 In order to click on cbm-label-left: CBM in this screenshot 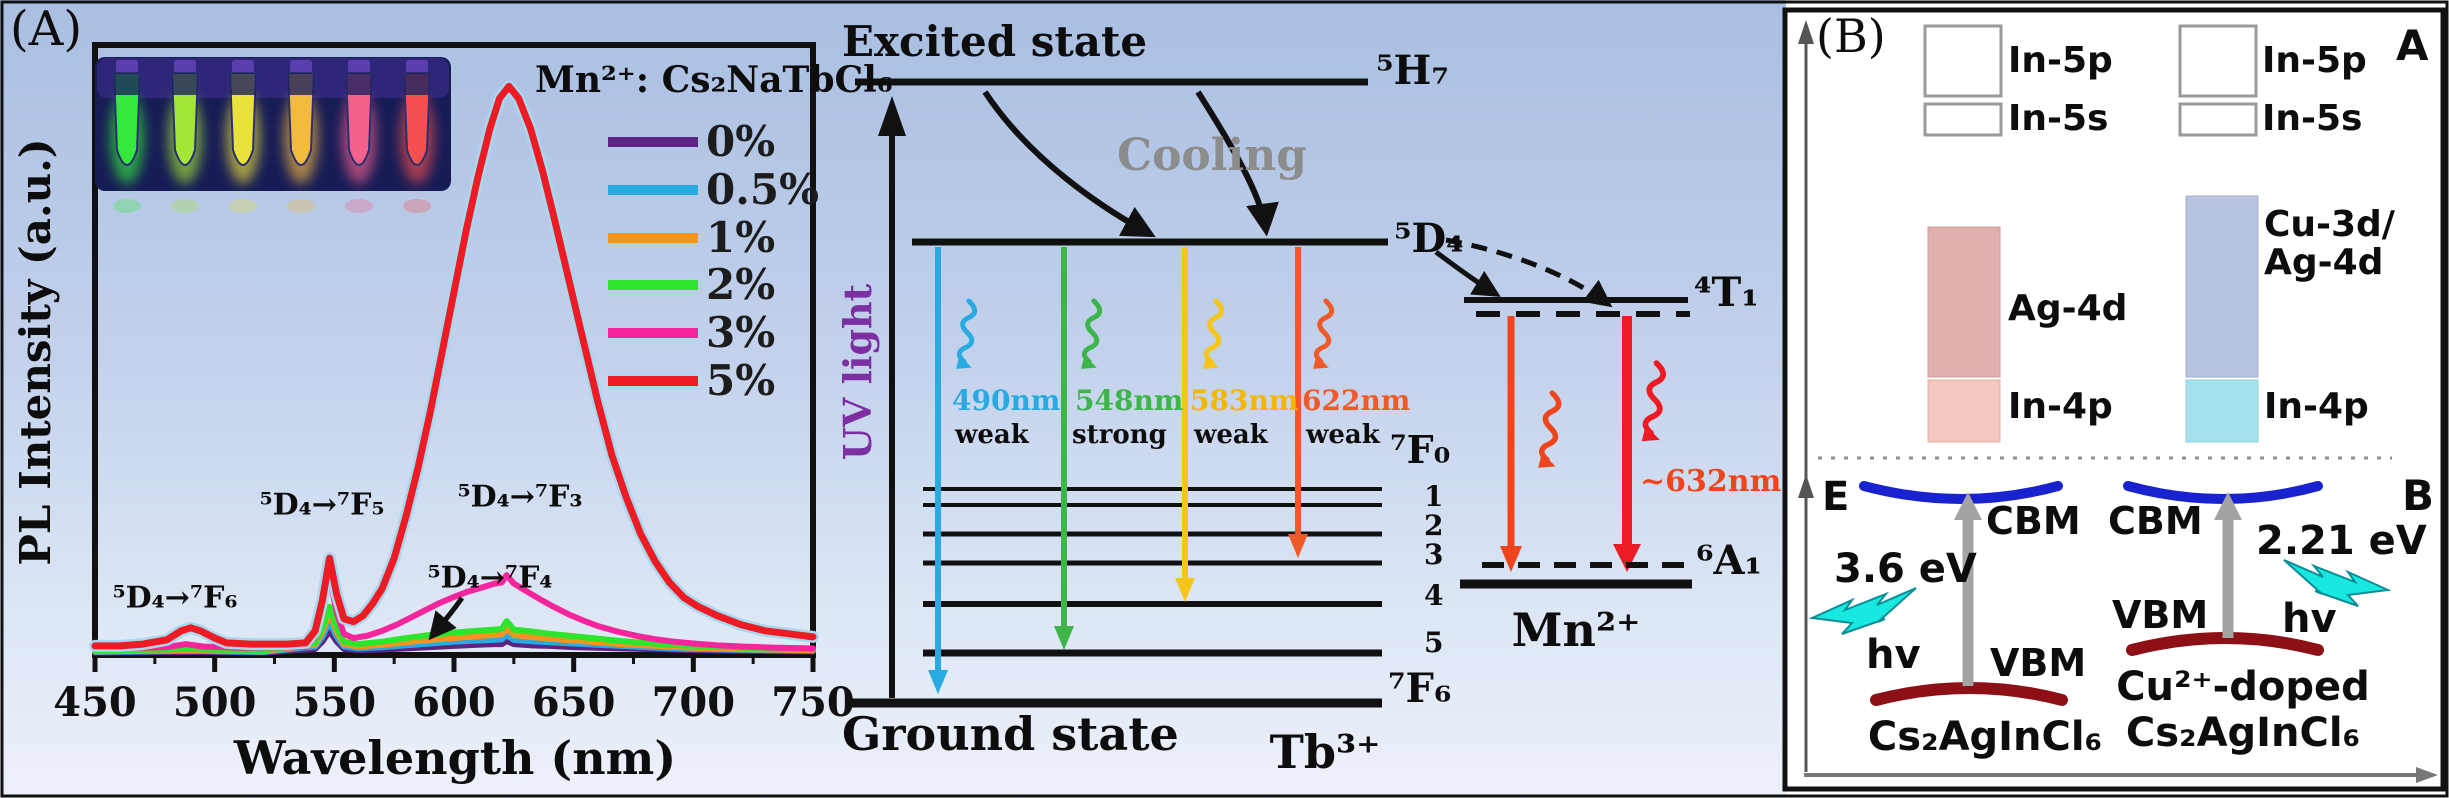, I will do `click(2033, 521)`.